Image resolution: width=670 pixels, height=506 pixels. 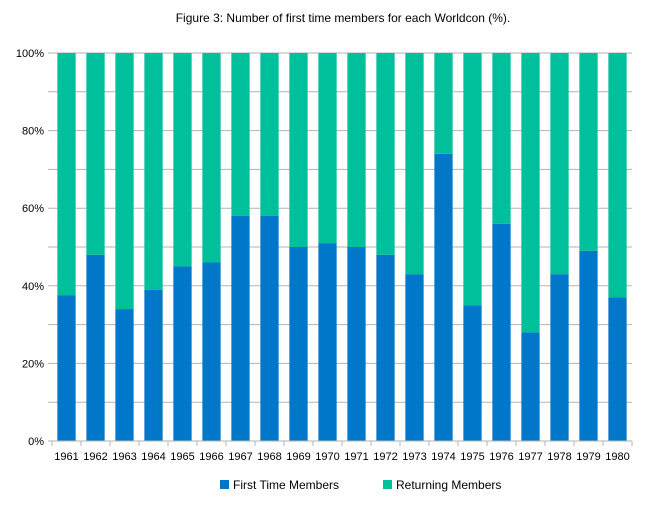 I want to click on y-tick-label: 80%, so click(x=33, y=132).